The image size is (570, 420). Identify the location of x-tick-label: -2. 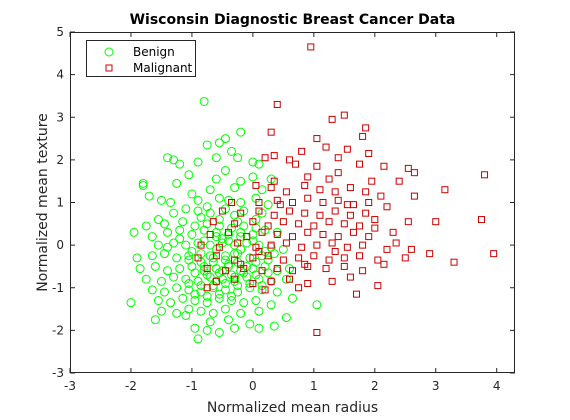
(131, 386).